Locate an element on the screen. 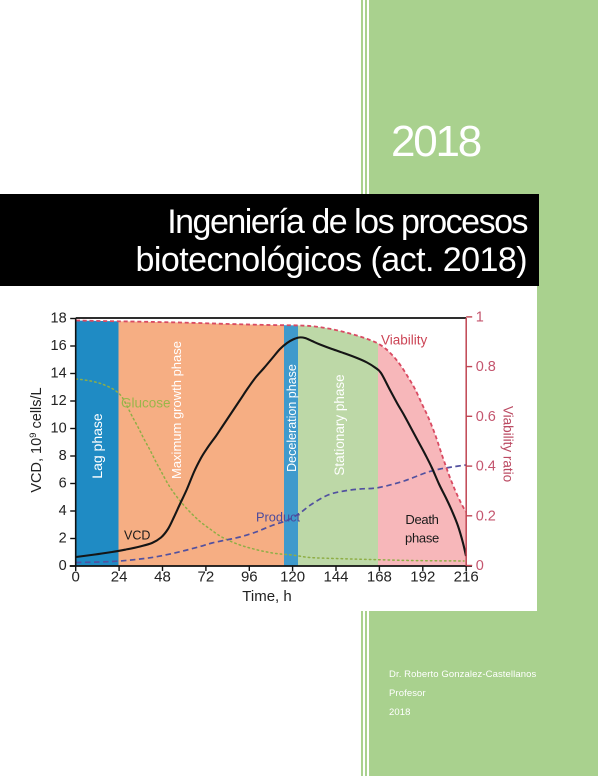 This screenshot has width=600, height=776. svg-text: 216 is located at coordinates (466, 577).